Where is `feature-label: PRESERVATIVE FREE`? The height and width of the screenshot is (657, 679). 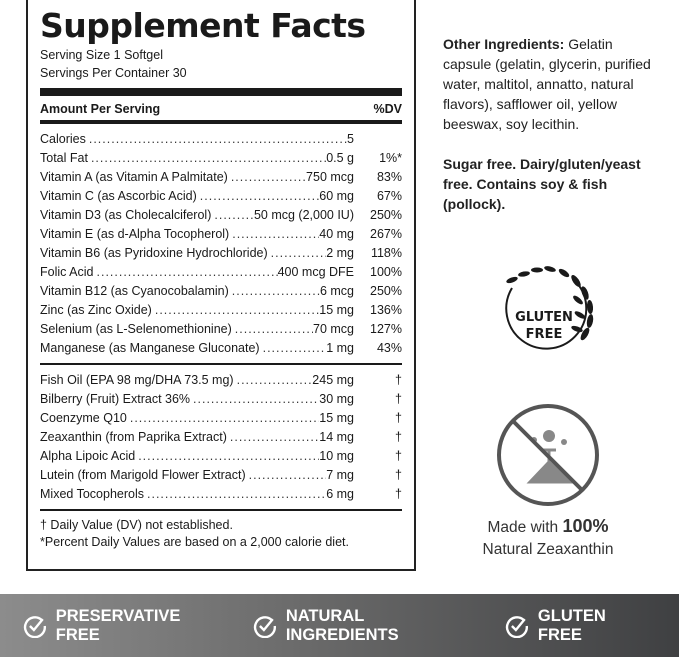 feature-label: PRESERVATIVE FREE is located at coordinates (118, 625).